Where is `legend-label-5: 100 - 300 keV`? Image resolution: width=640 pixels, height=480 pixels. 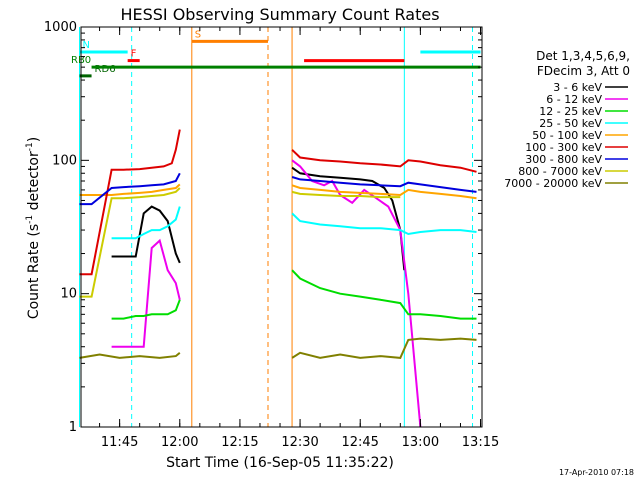 legend-label-5: 100 - 300 keV is located at coordinates (563, 147).